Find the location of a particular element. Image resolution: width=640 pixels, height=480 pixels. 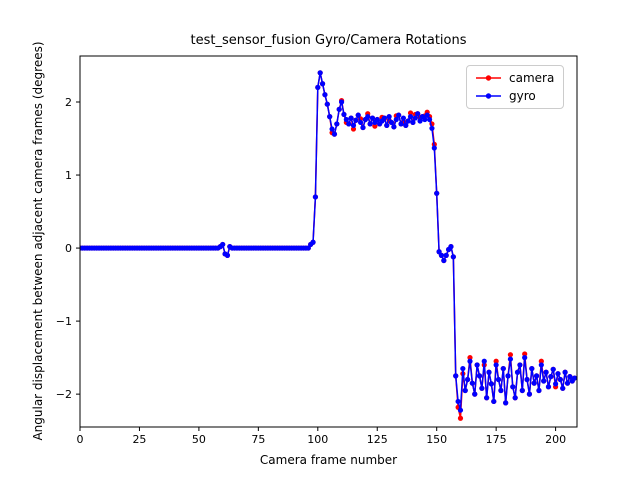

y-tick-label: −1 is located at coordinates (64, 321).